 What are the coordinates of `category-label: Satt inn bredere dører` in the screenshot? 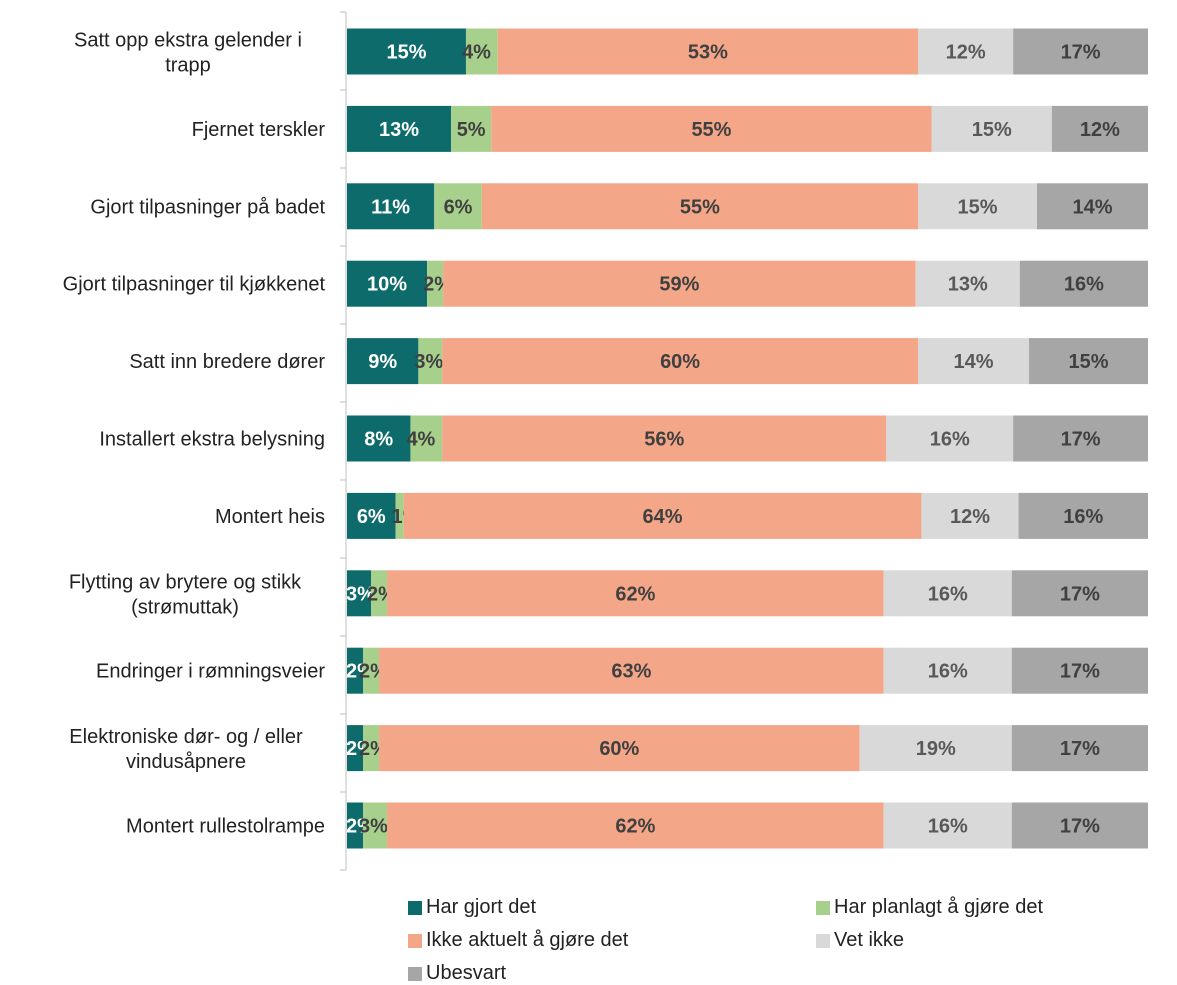 It's located at (227, 362).